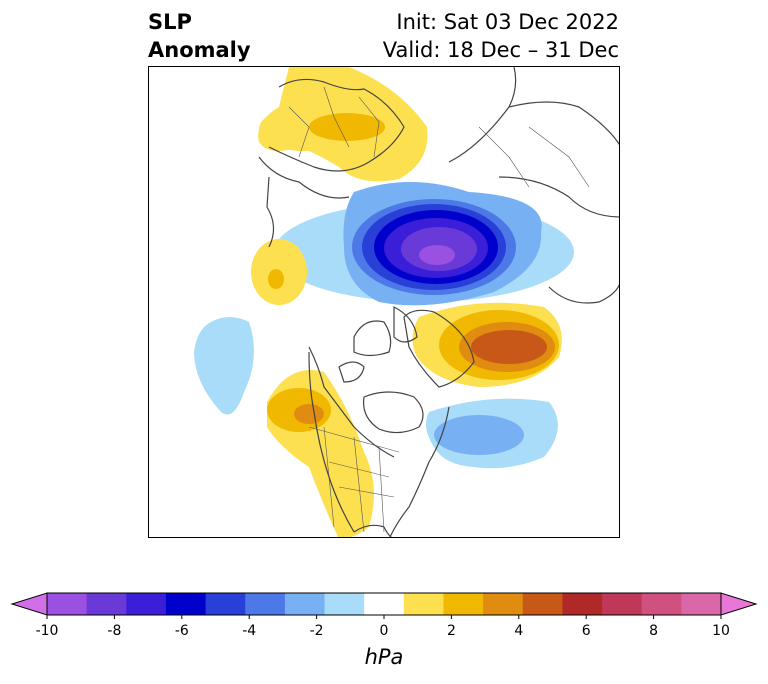  Describe the element at coordinates (279, 272) in the screenshot. I see `positive-anomaly-bering` at that location.